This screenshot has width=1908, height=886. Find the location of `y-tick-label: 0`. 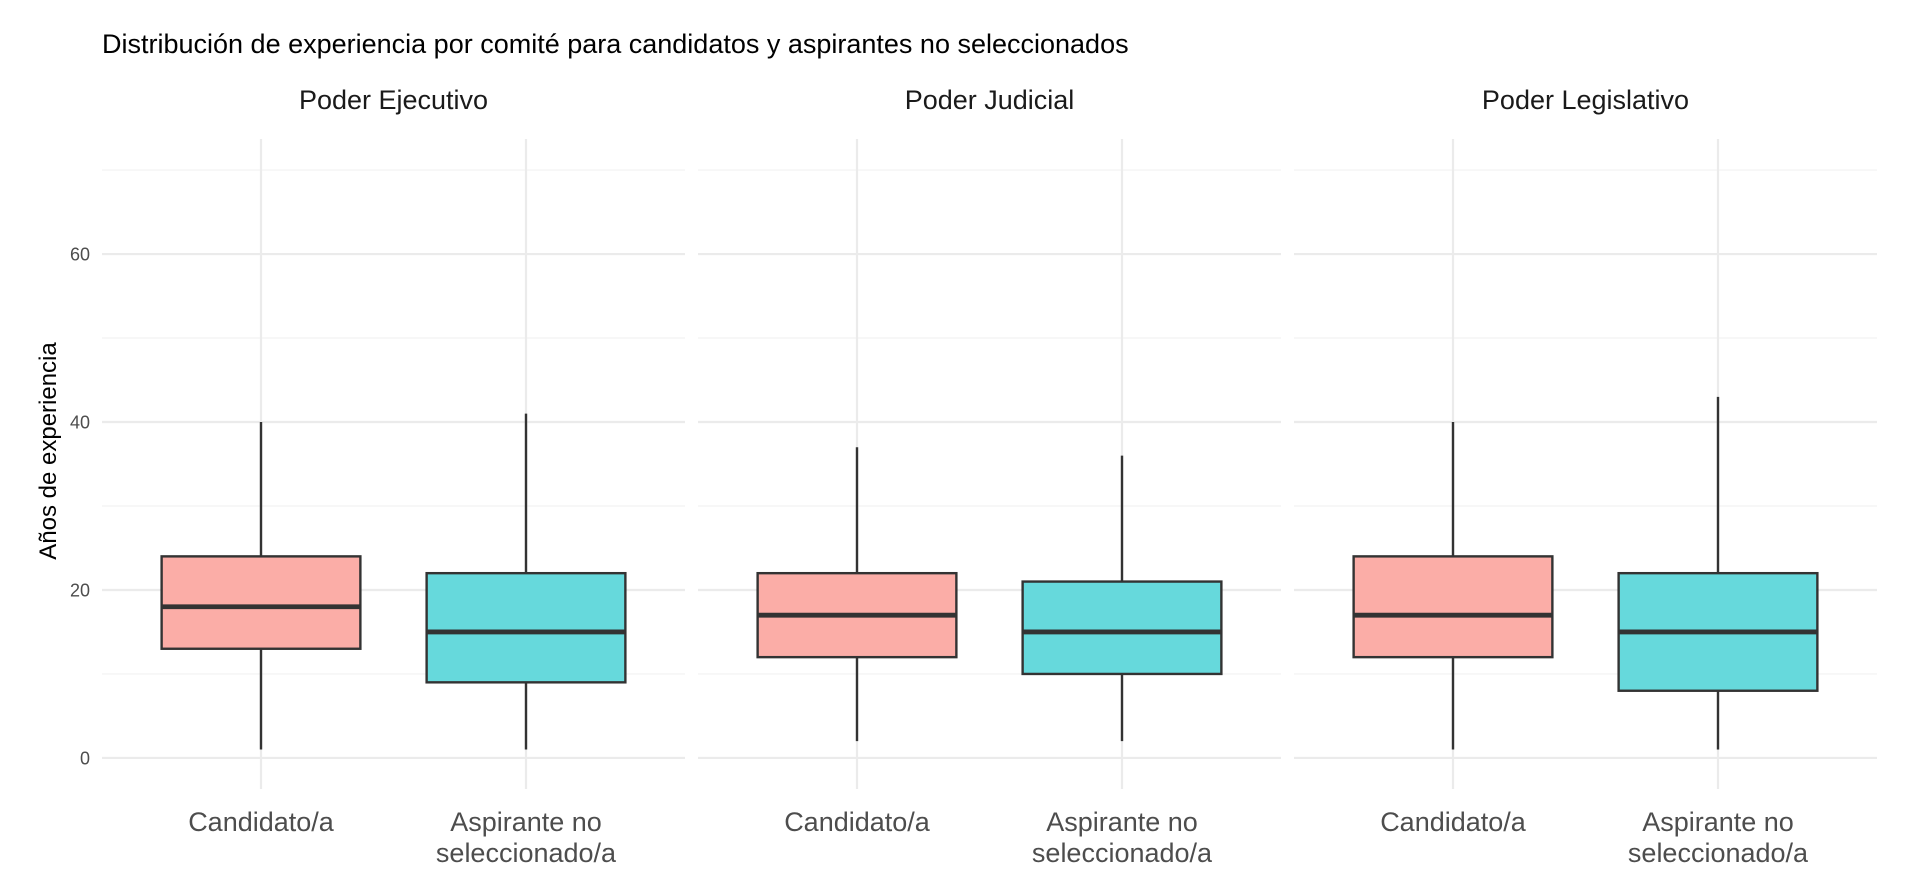

y-tick-label: 0 is located at coordinates (85, 758).